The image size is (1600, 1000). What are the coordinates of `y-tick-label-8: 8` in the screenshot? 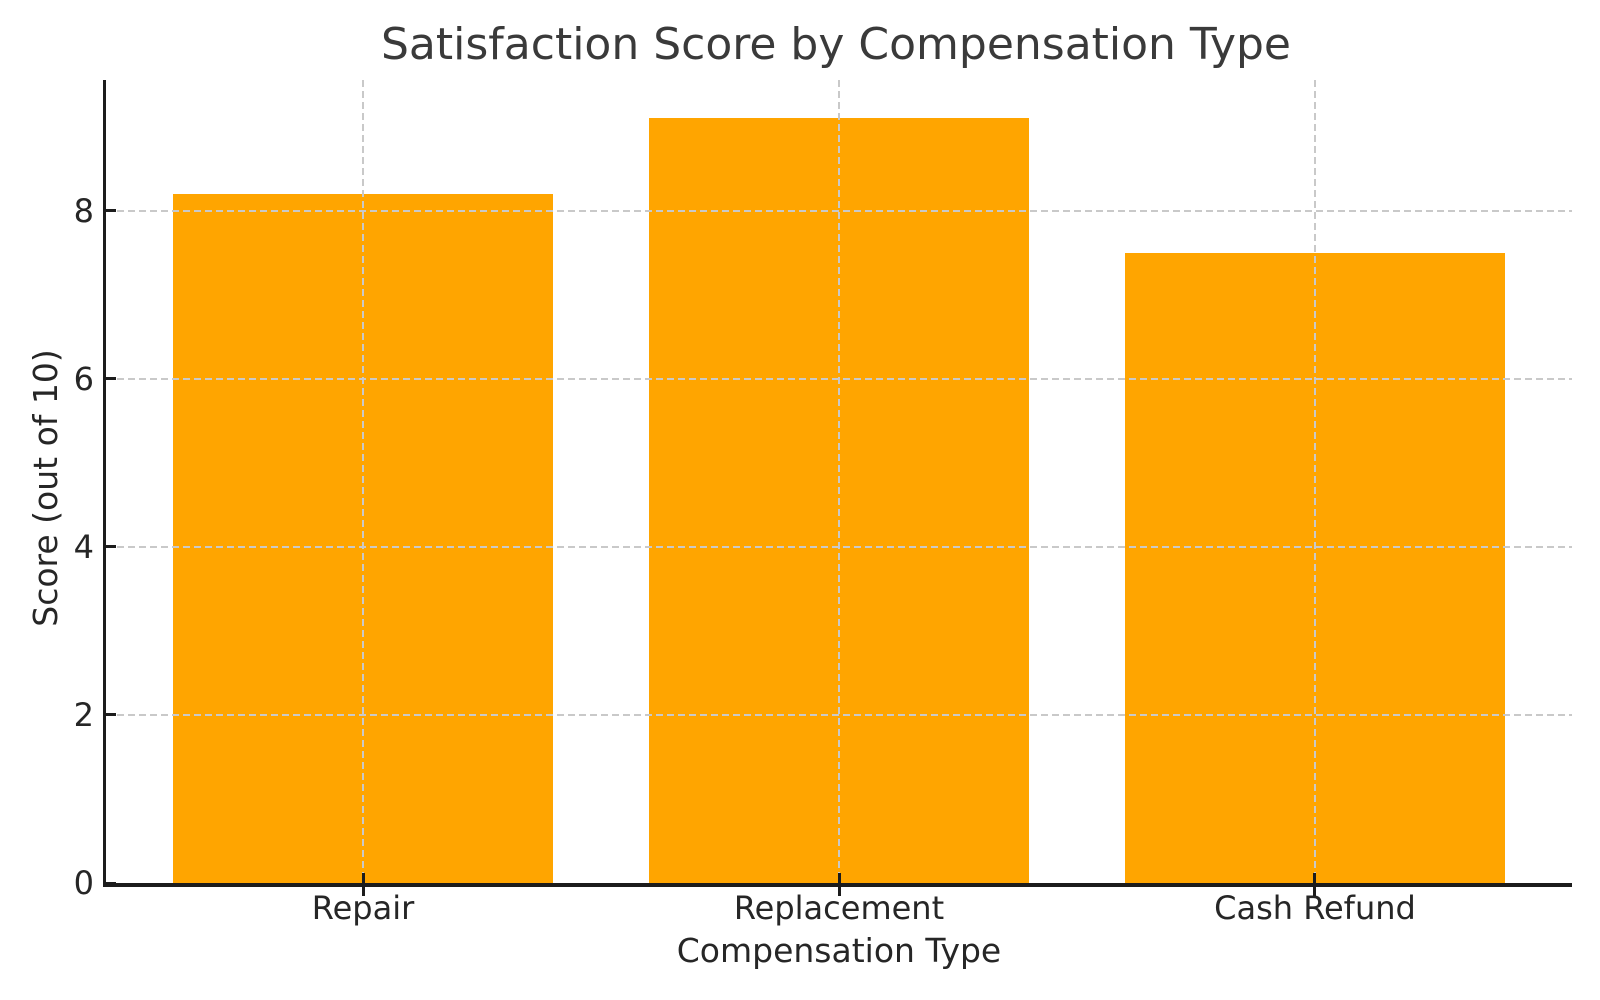 It's located at (83, 210).